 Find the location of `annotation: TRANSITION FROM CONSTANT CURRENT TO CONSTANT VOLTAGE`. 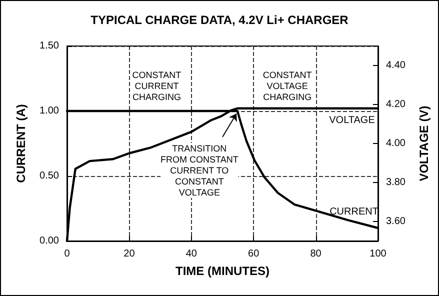

annotation: TRANSITION FROM CONSTANT CURRENT TO CONSTANT VOLTAGE is located at coordinates (199, 171).